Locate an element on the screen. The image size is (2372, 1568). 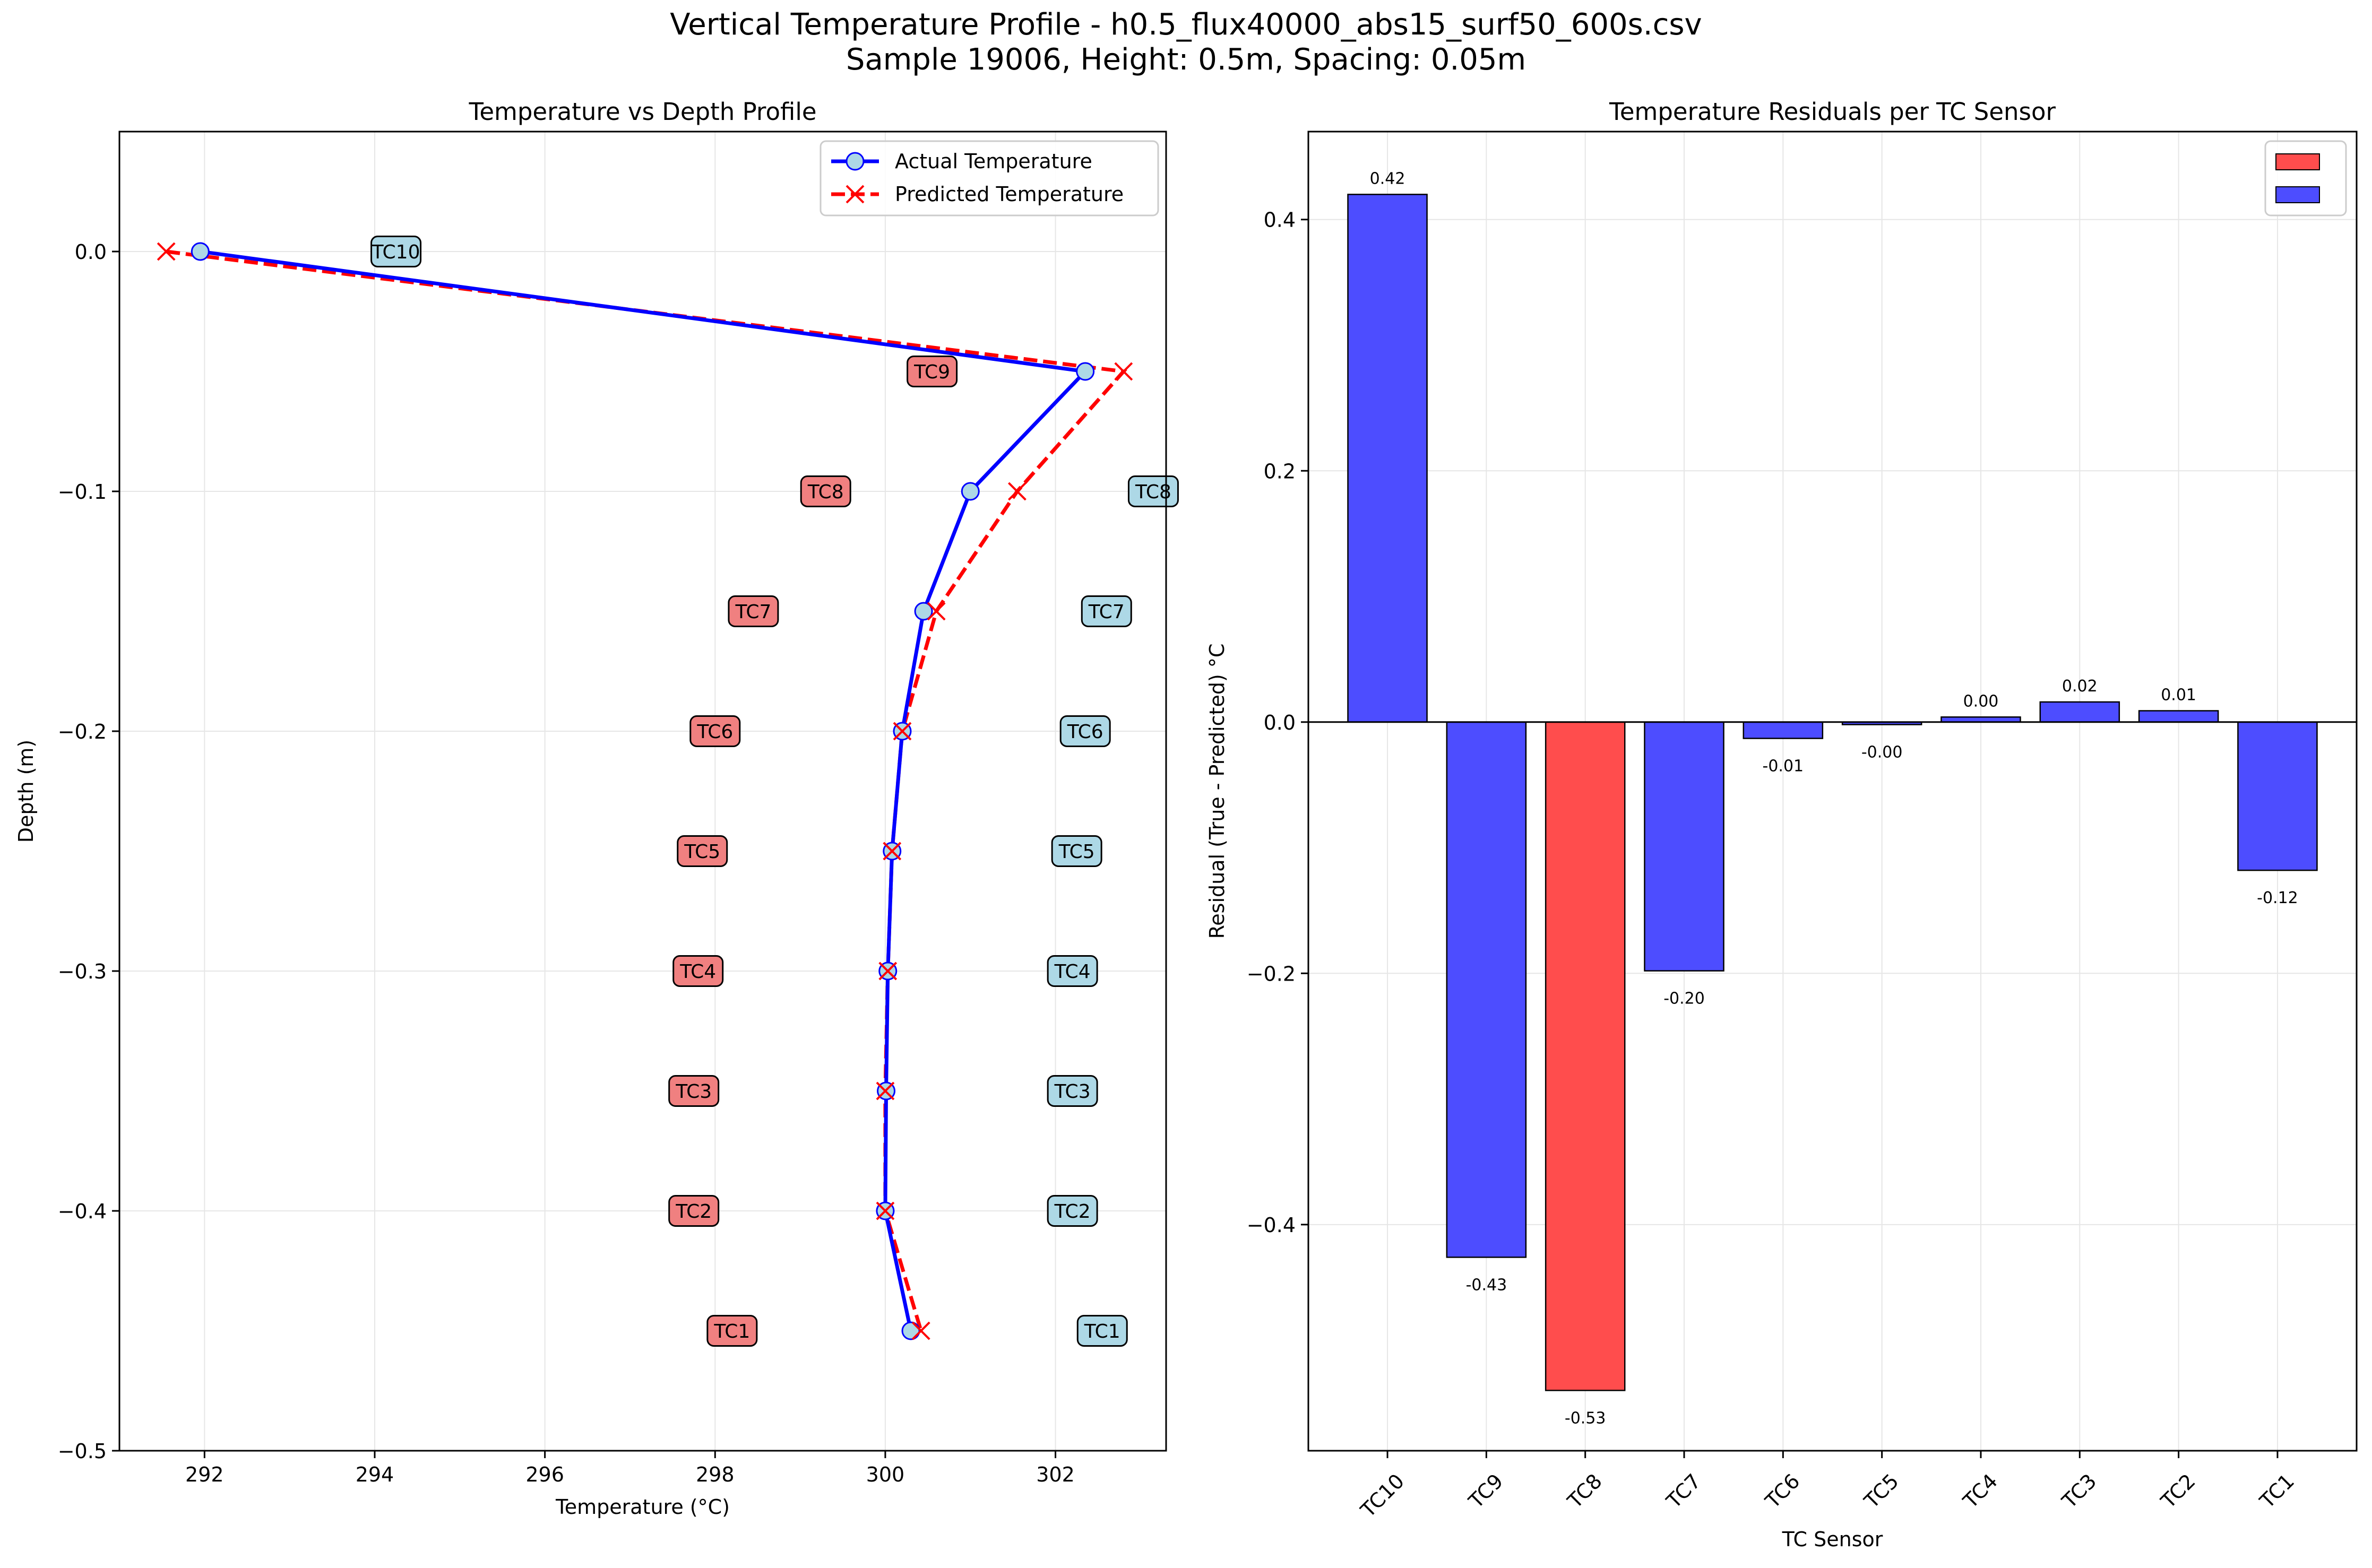
x-tick-label: TC2 is located at coordinates (2178, 1491).